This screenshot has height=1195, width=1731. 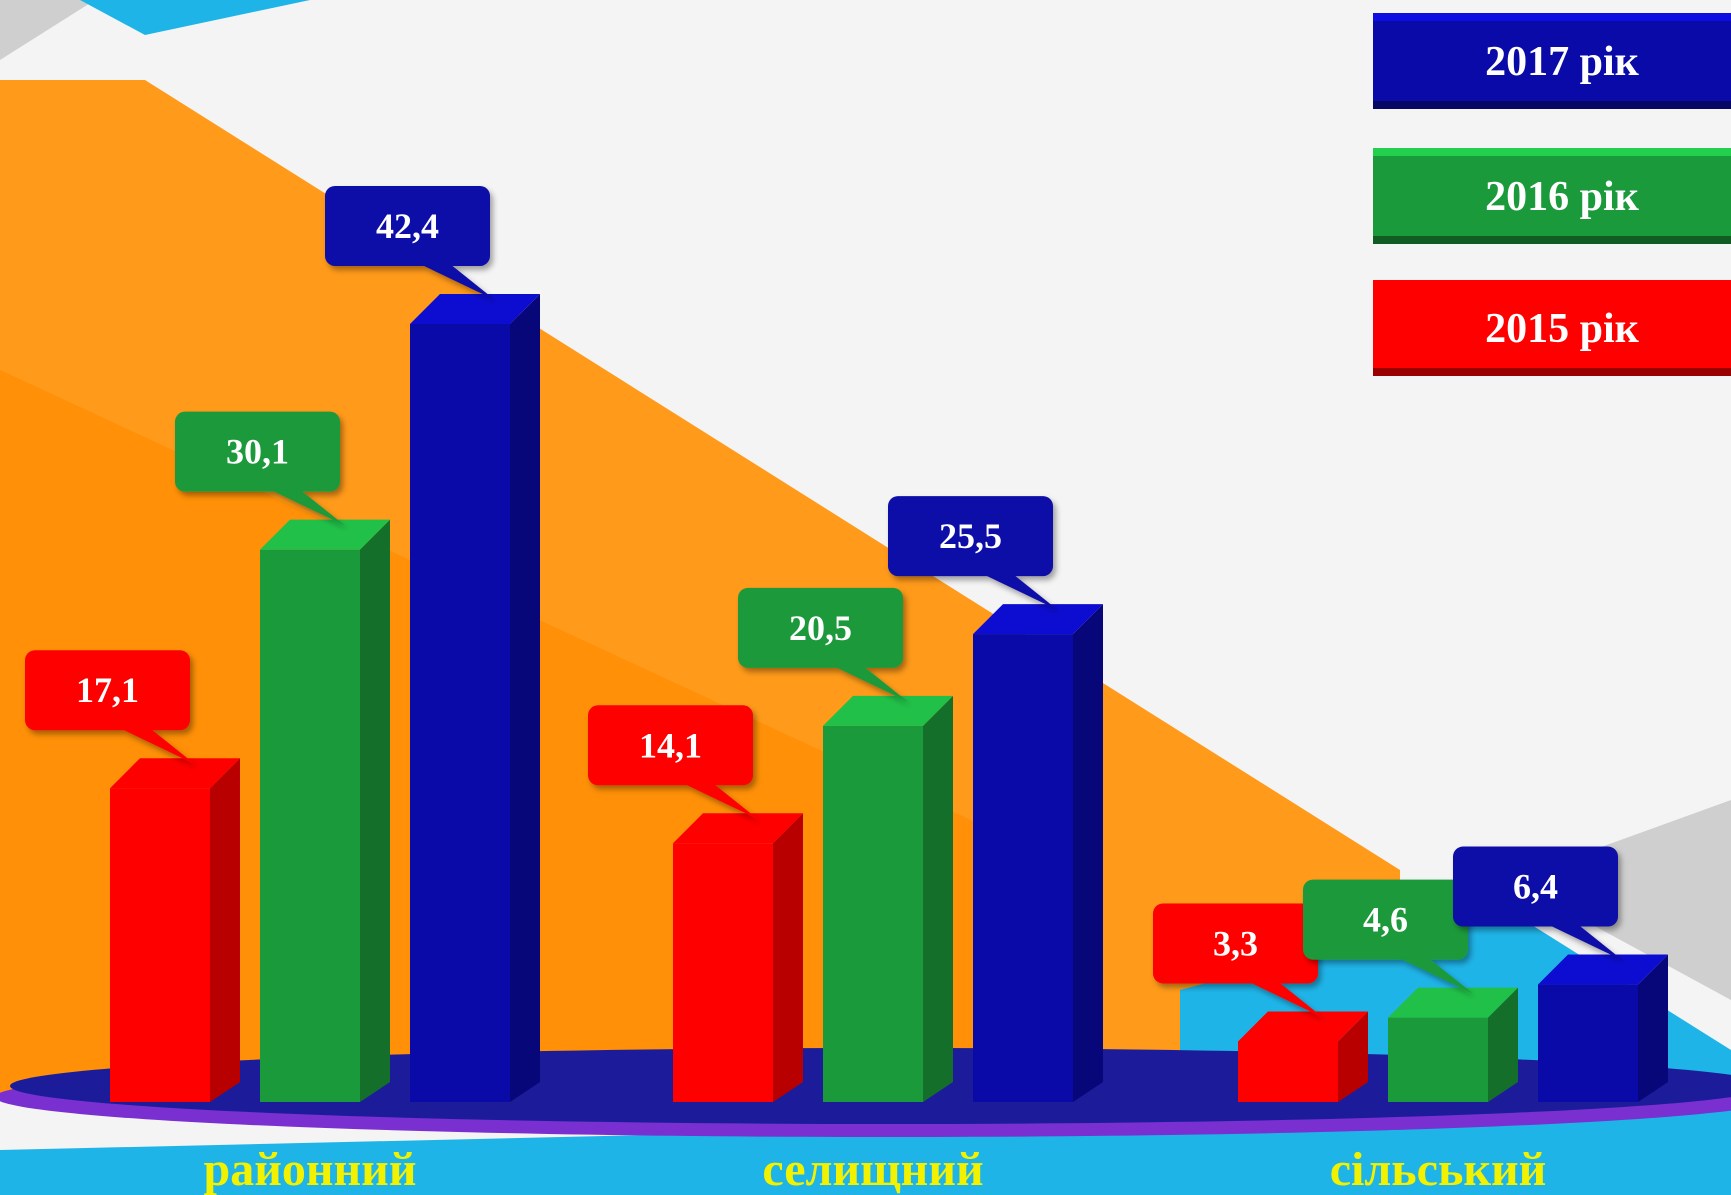 What do you see at coordinates (872, 1169) in the screenshot?
I see `category-label: селищний` at bounding box center [872, 1169].